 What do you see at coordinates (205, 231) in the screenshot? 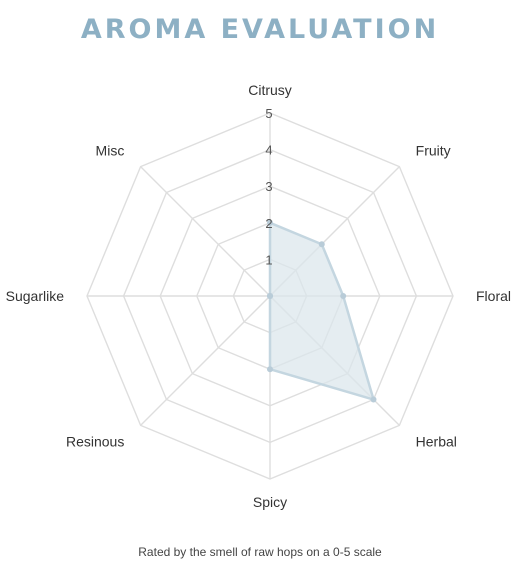
I see `spoke-misc` at bounding box center [205, 231].